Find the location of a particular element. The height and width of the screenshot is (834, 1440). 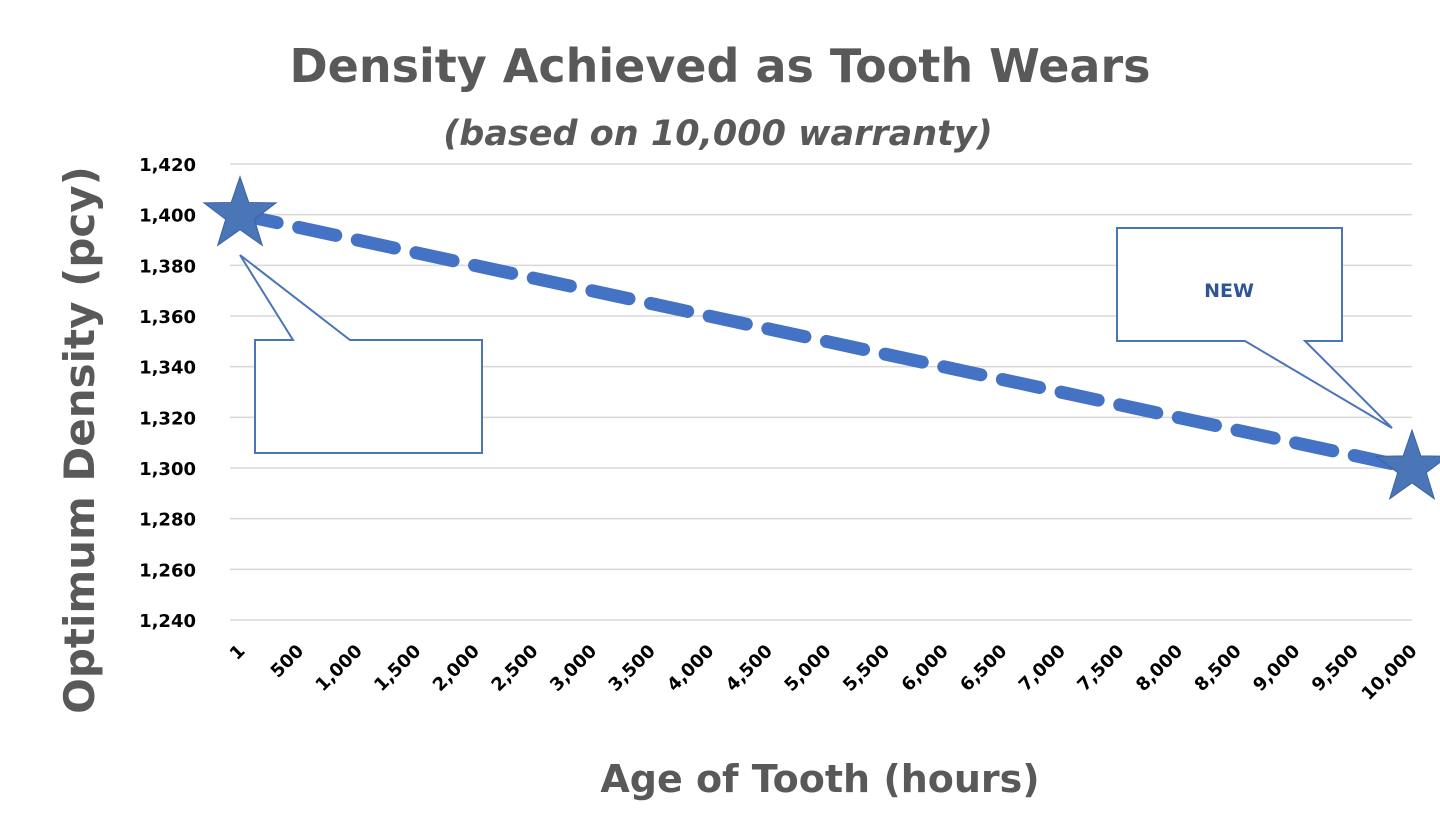

y-tick-label: 1,320 is located at coordinates (167, 418).